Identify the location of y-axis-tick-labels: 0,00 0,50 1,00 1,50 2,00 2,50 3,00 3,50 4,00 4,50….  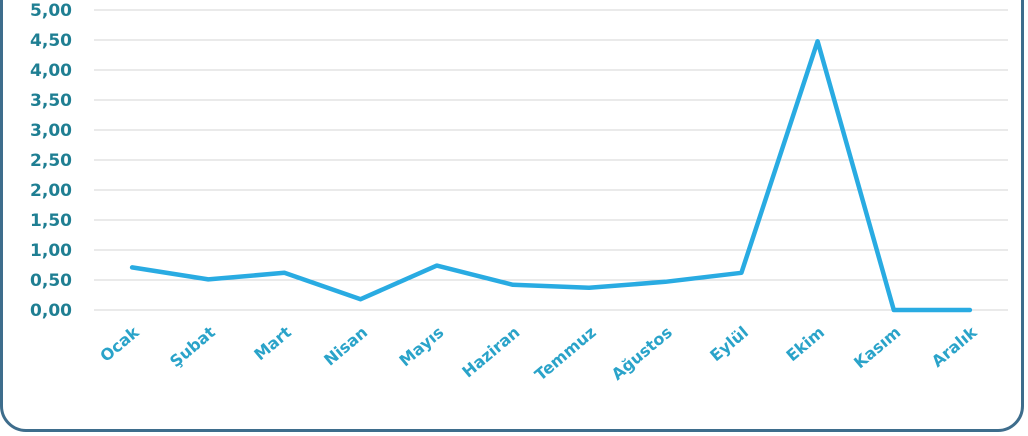
(51, 161).